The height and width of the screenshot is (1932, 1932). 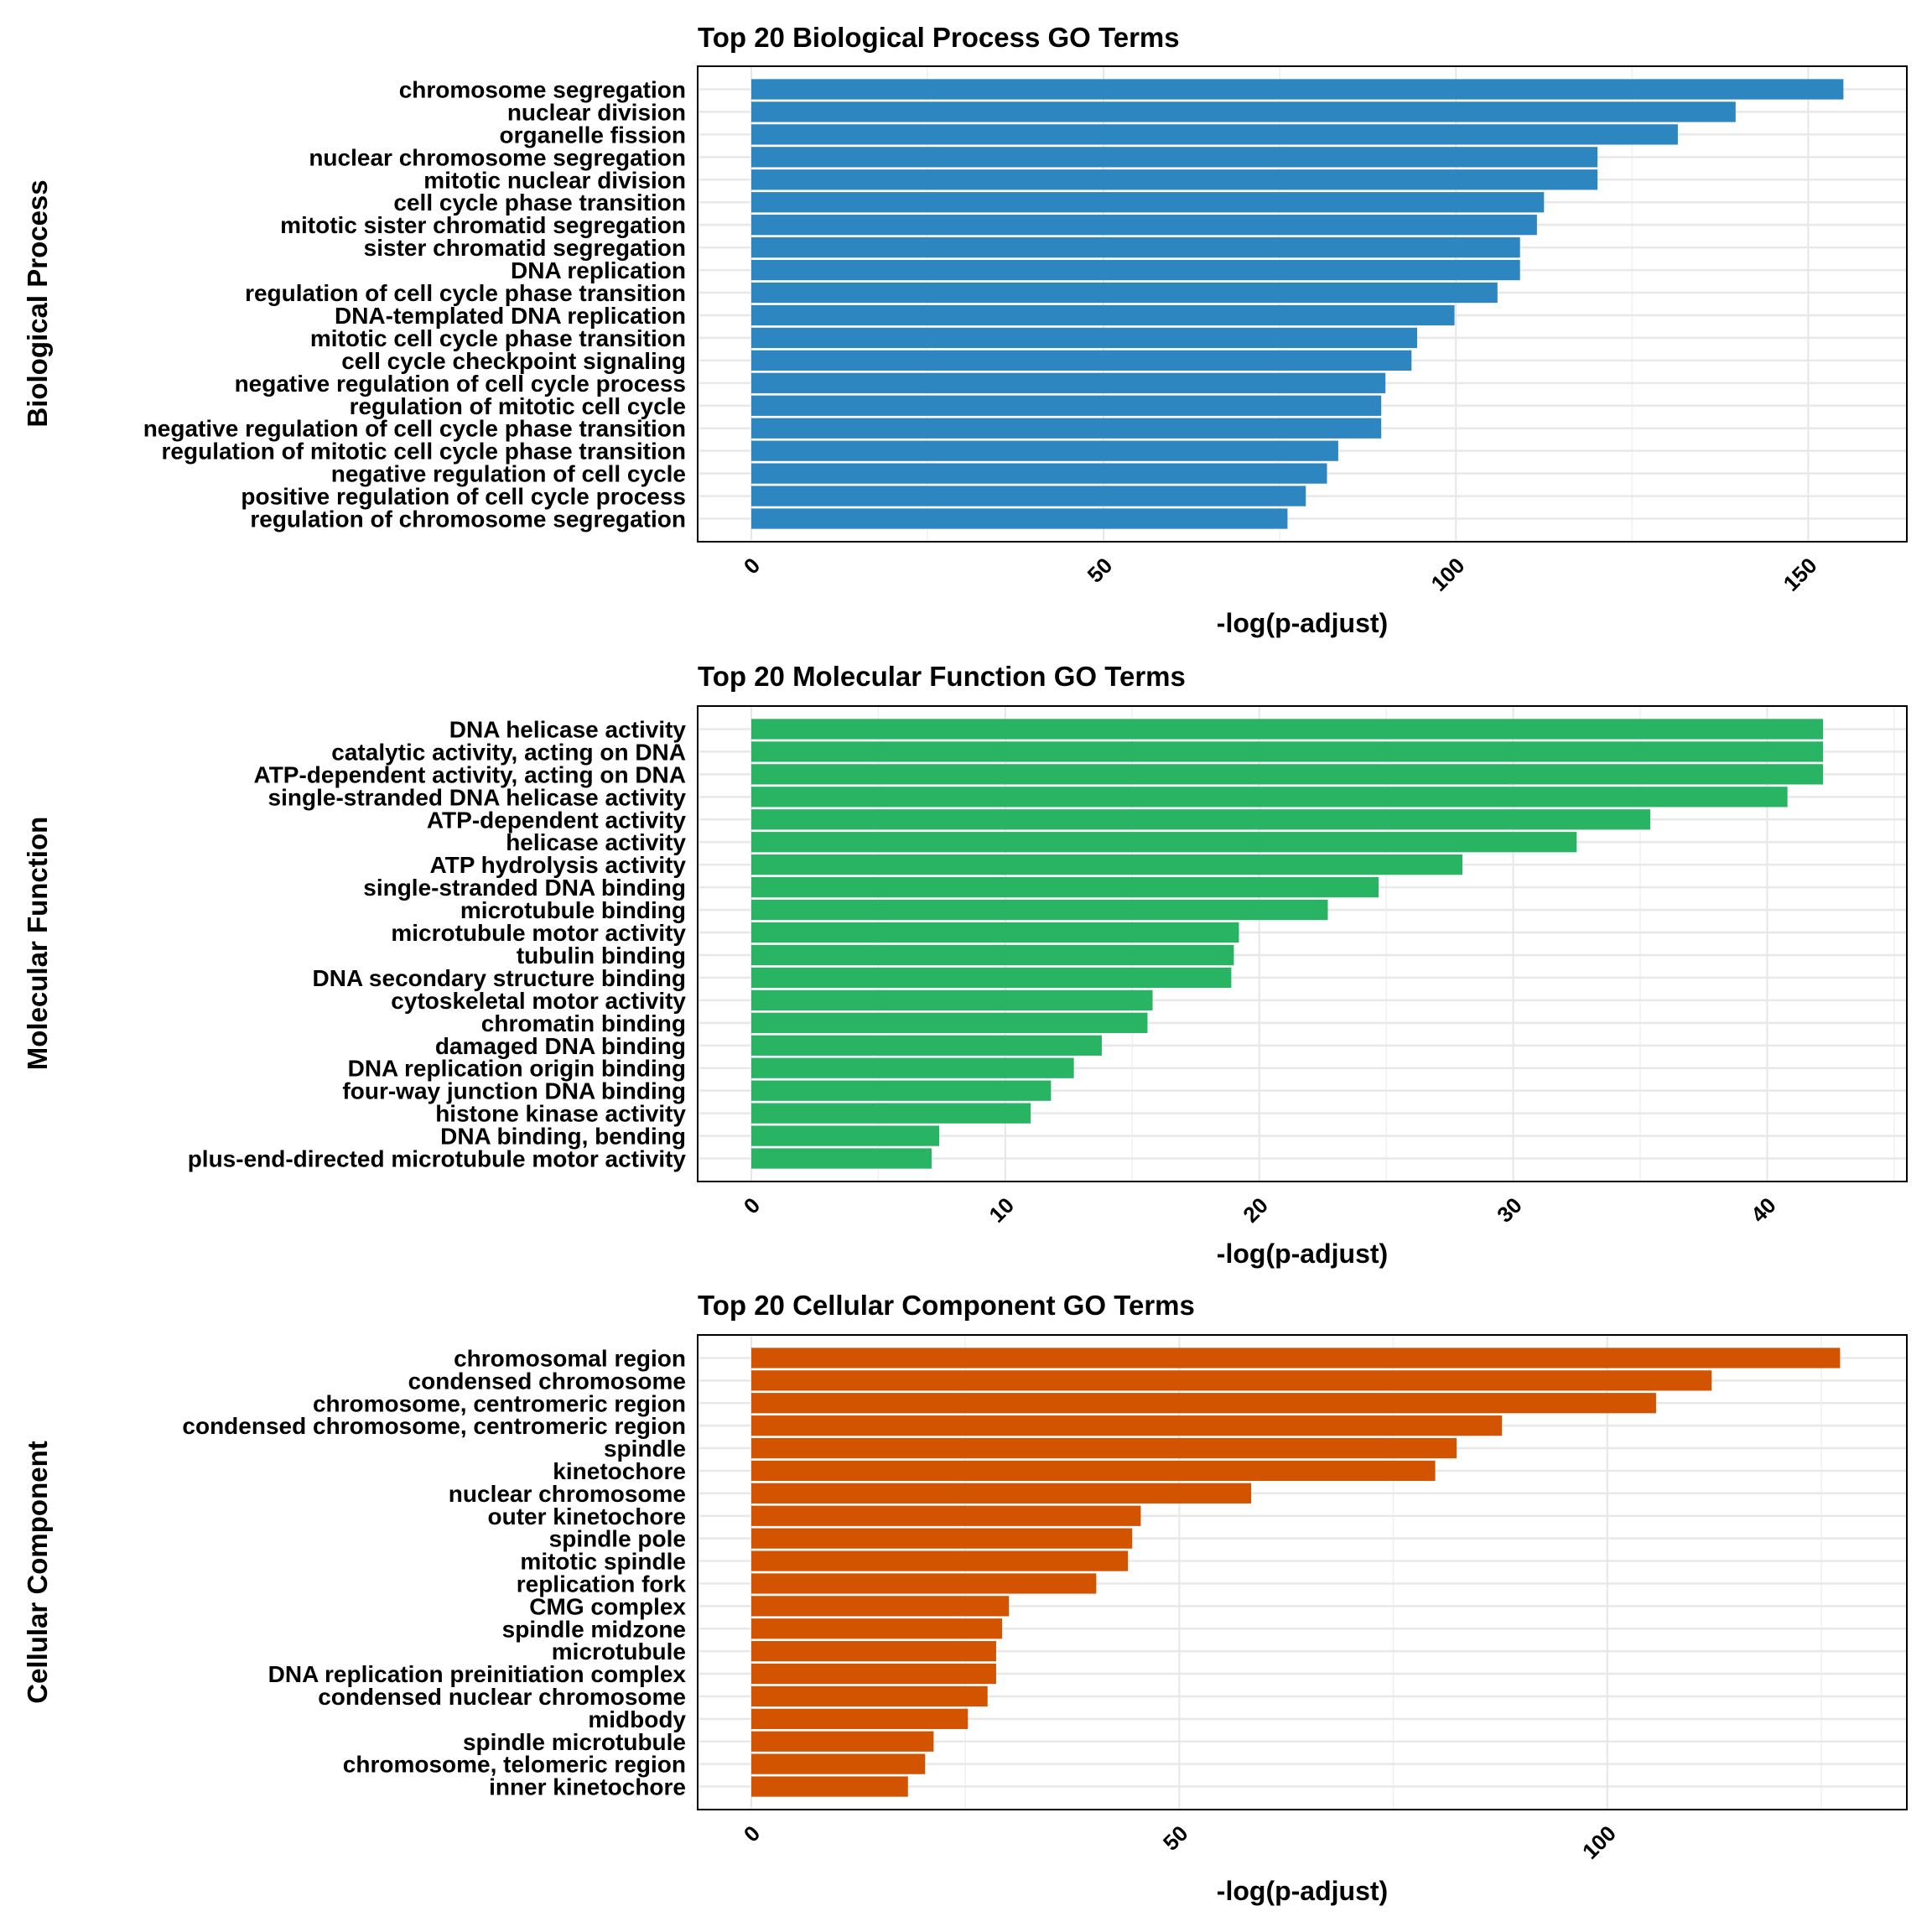 I want to click on x-axis-title: -log(p-adjust), so click(x=1302, y=623).